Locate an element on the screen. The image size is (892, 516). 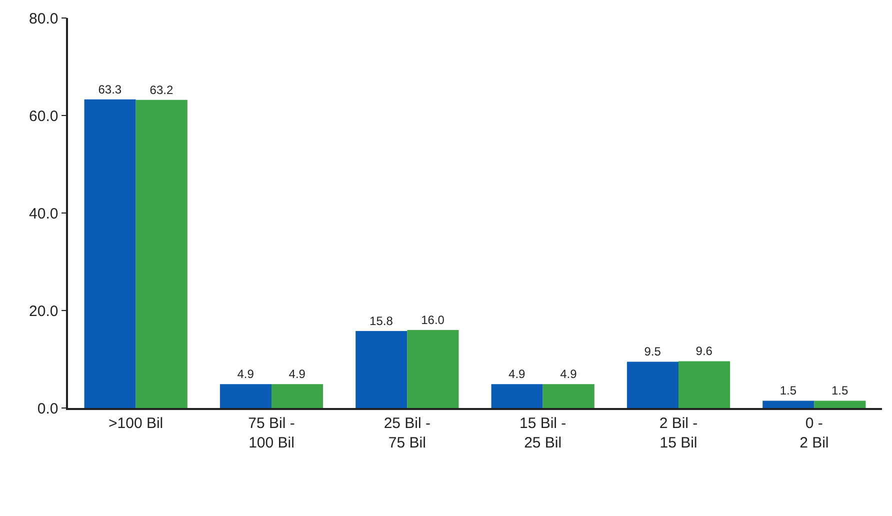
x-tick-label: 2 Bil - 15 Bil is located at coordinates (678, 433).